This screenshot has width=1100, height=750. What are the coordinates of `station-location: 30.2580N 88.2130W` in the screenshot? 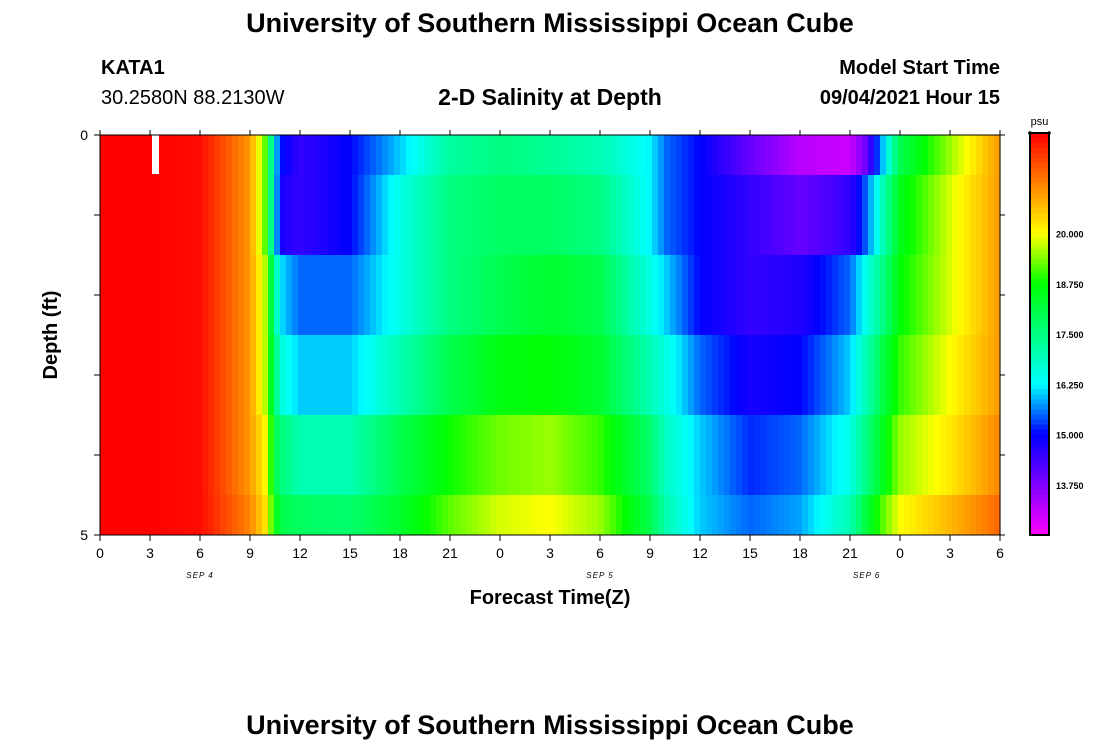 It's located at (193, 98).